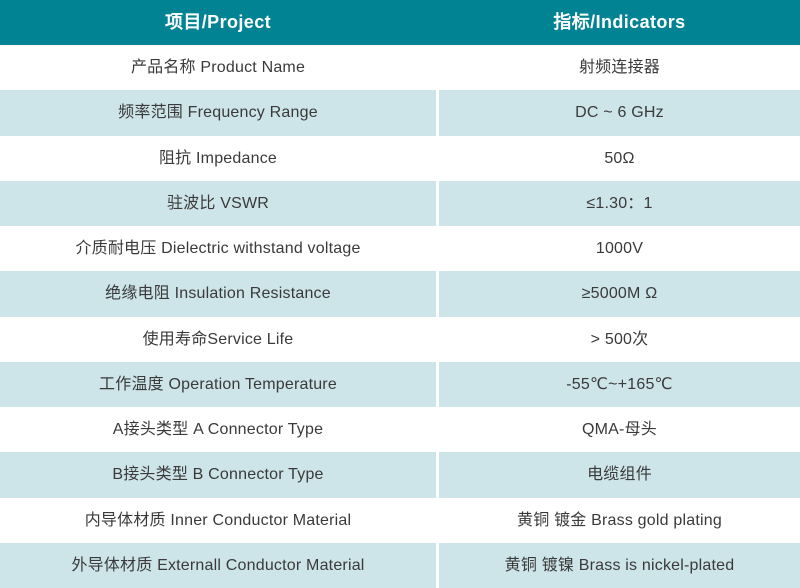 This screenshot has height=588, width=800. What do you see at coordinates (618, 520) in the screenshot?
I see `row-indicator-value: 黄铜 镀金 Brass gold plating` at bounding box center [618, 520].